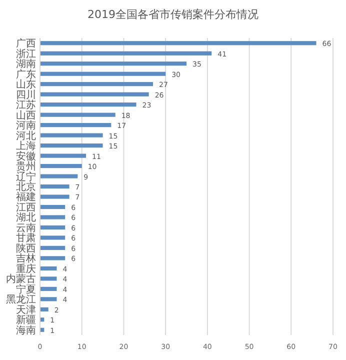 The image size is (346, 360). Describe the element at coordinates (26, 166) in the screenshot. I see `y-tick-label: 贵州` at that location.